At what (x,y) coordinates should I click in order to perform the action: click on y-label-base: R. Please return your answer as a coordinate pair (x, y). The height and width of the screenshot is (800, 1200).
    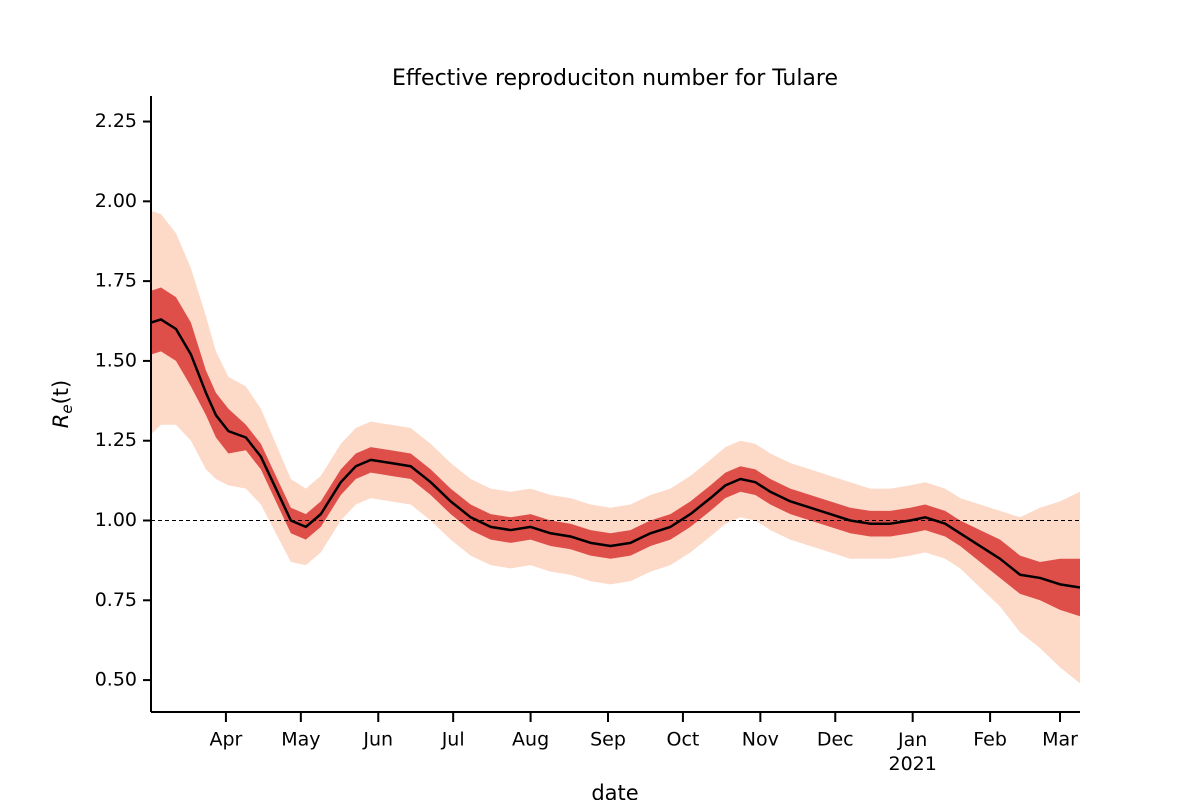
    Looking at the image, I should click on (61, 421).